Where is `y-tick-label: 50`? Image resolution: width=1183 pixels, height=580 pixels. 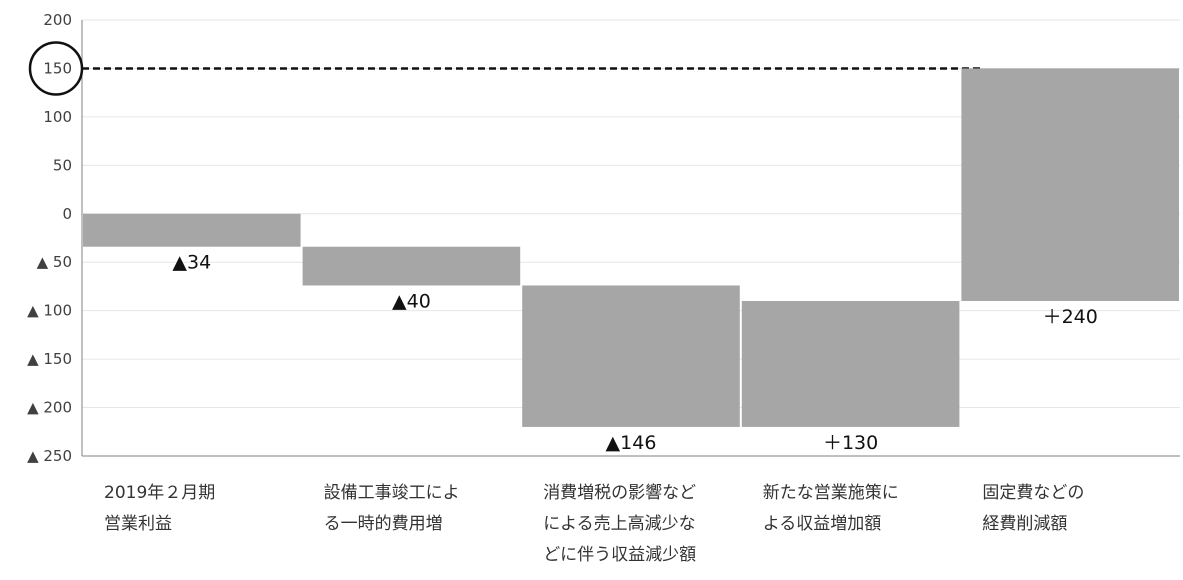 y-tick-label: 50 is located at coordinates (62, 165).